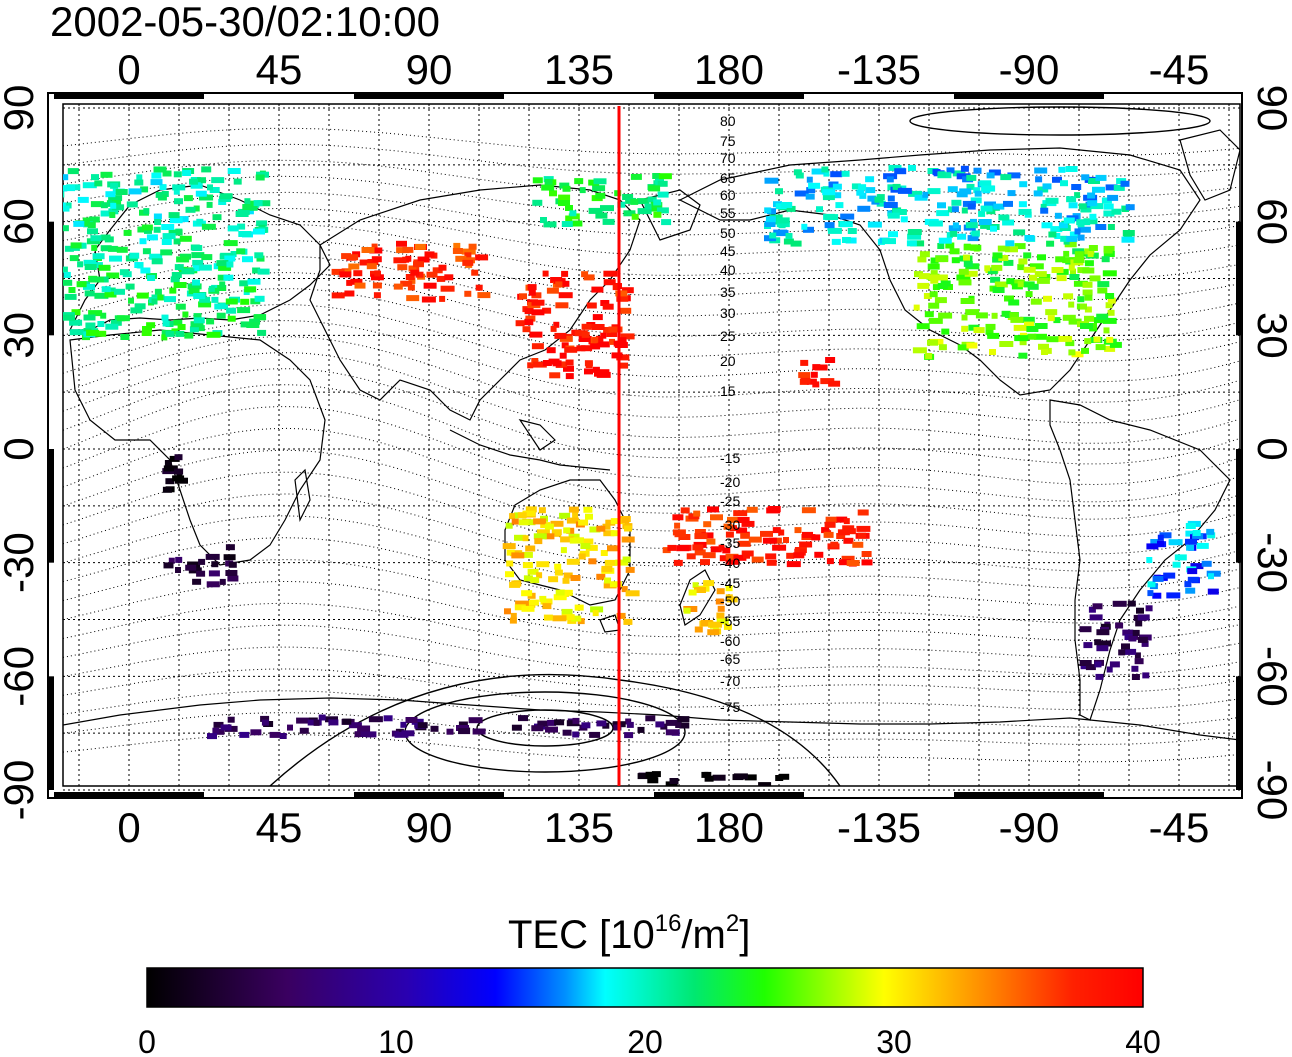  Describe the element at coordinates (728, 270) in the screenshot. I see `contour-label: 40` at that location.